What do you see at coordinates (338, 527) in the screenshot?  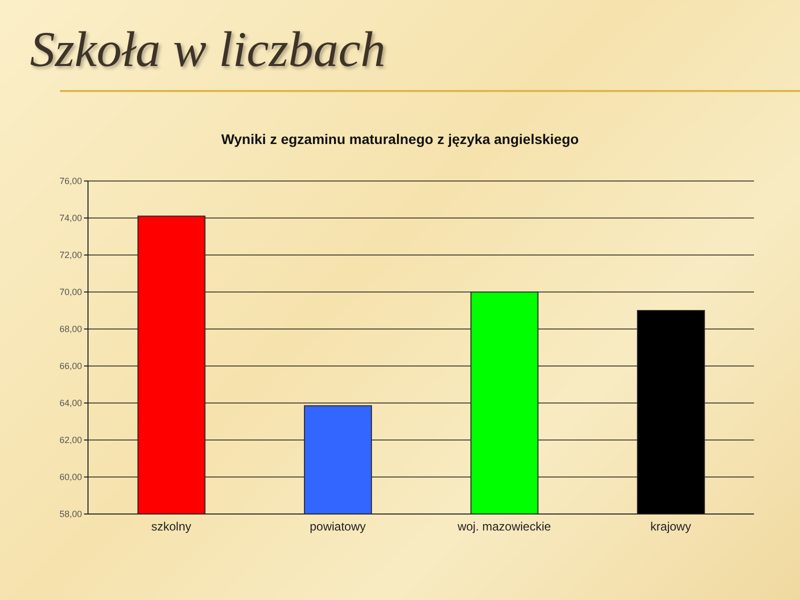 I see `x-tick-label: powiatowy` at bounding box center [338, 527].